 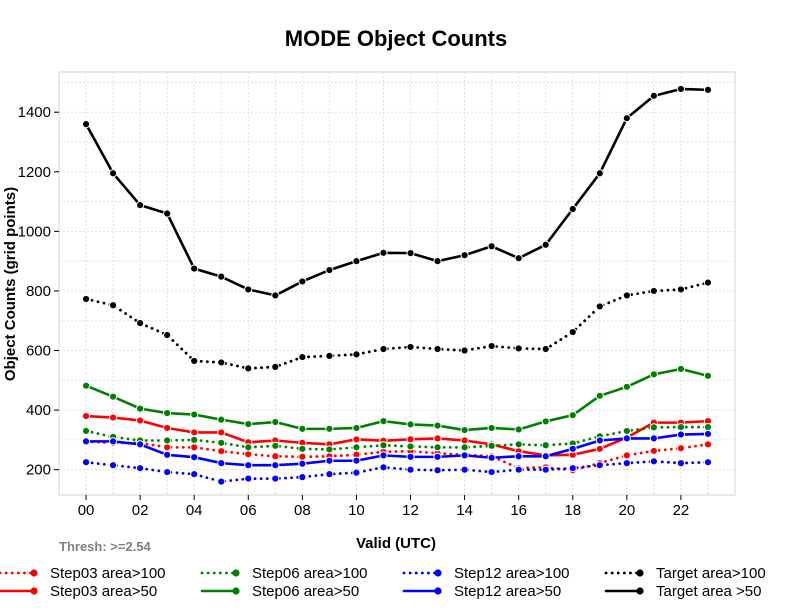 What do you see at coordinates (310, 573) in the screenshot?
I see `legend-label: Step06 area>100` at bounding box center [310, 573].